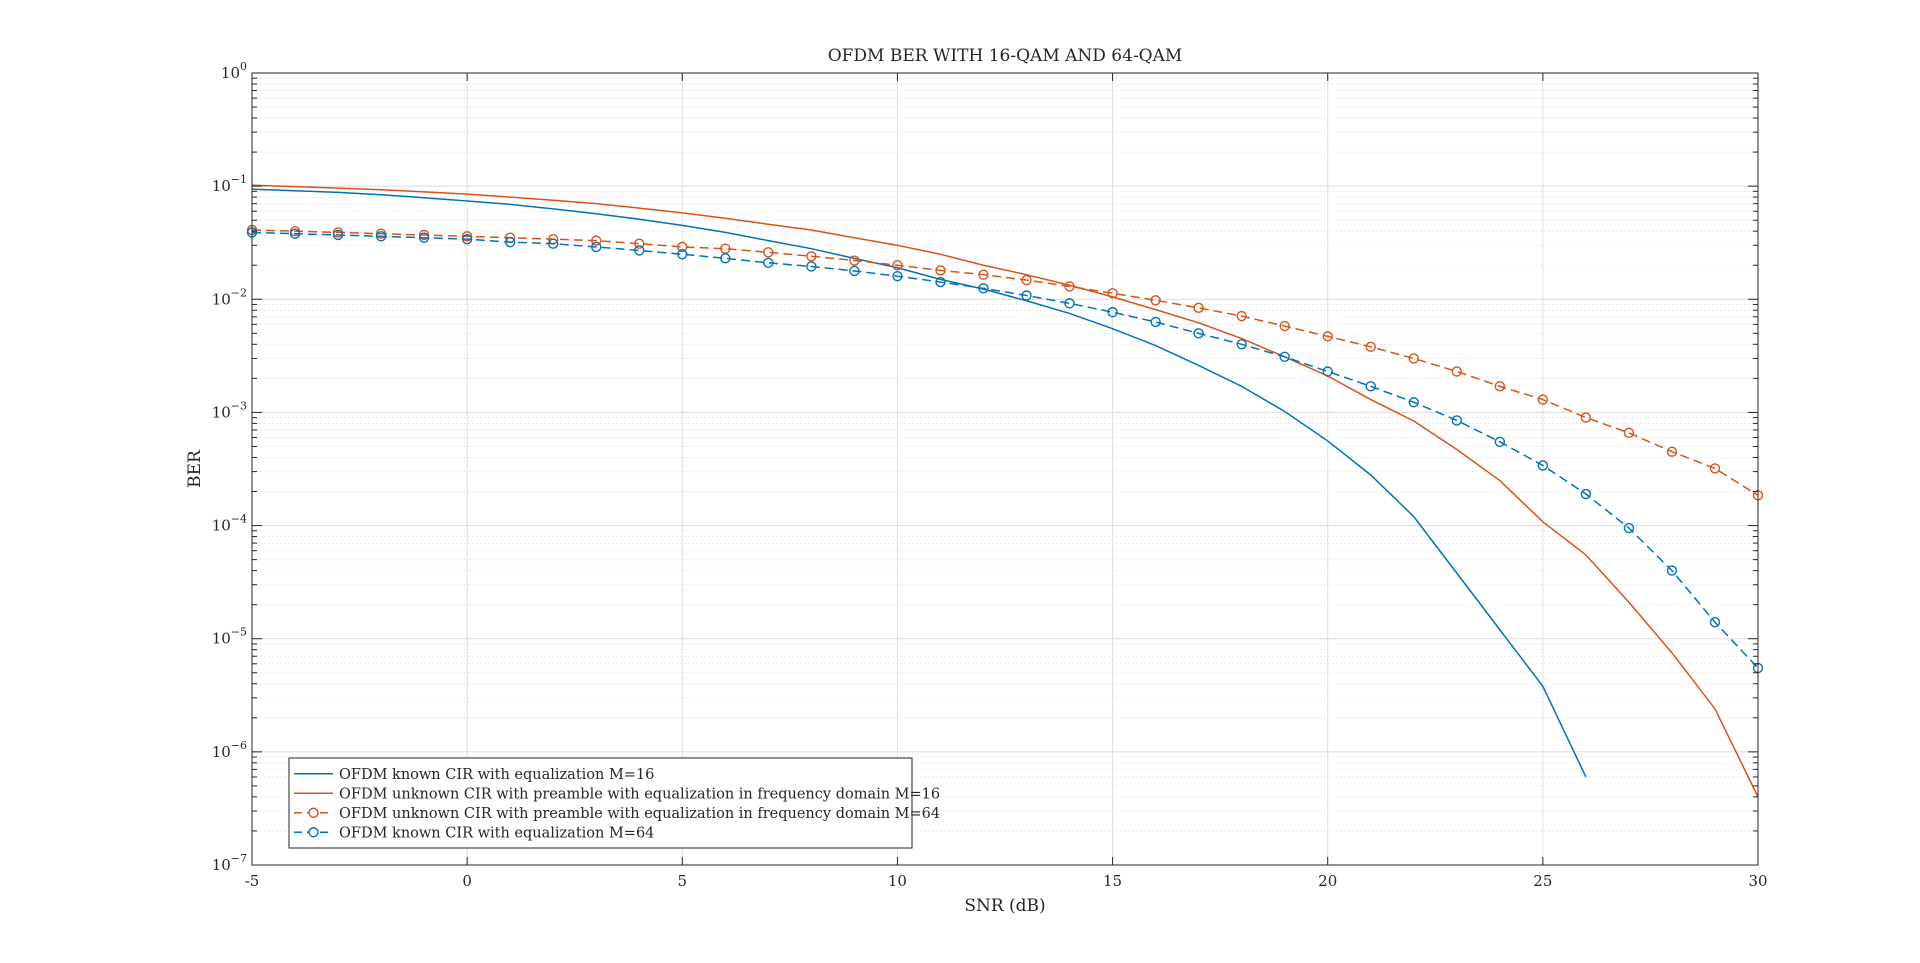  I want to click on x-tick-label: 30, so click(1757, 881).